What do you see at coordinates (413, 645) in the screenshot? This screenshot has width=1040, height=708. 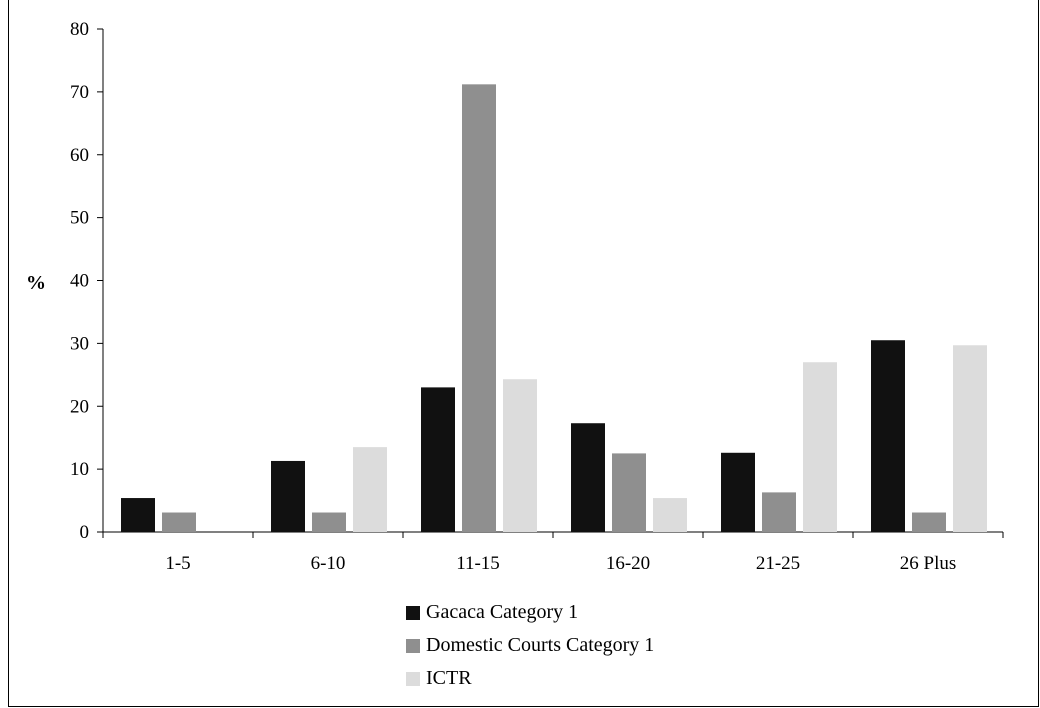 I see `legend-swatch-domestic-courts` at bounding box center [413, 645].